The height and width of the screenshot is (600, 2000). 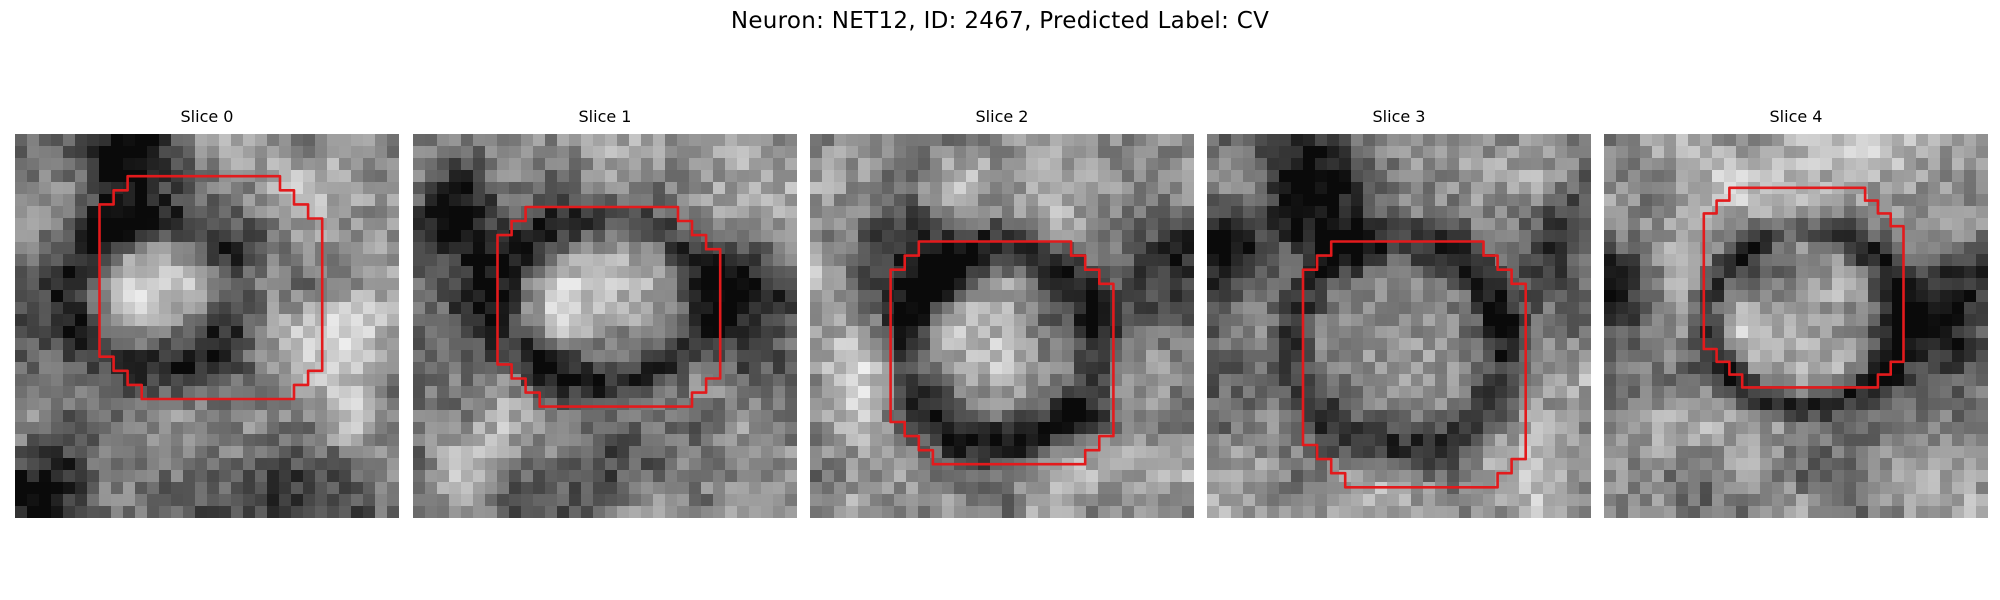 What do you see at coordinates (1399, 116) in the screenshot?
I see `slice-title-3: Slice 3` at bounding box center [1399, 116].